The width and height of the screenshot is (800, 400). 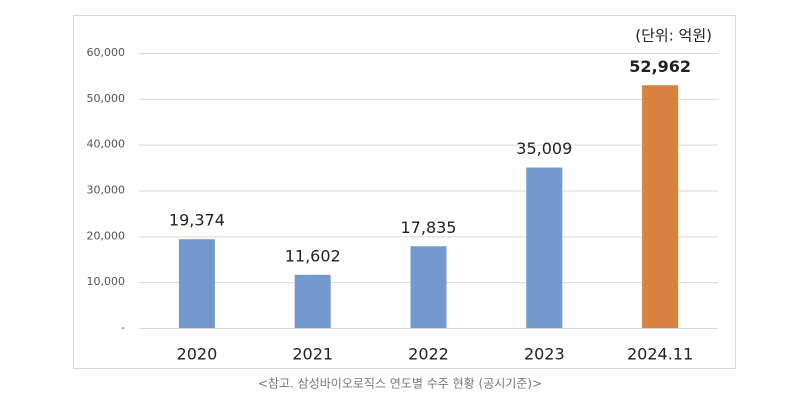 I want to click on y-tick-label: 10,000, so click(x=106, y=281).